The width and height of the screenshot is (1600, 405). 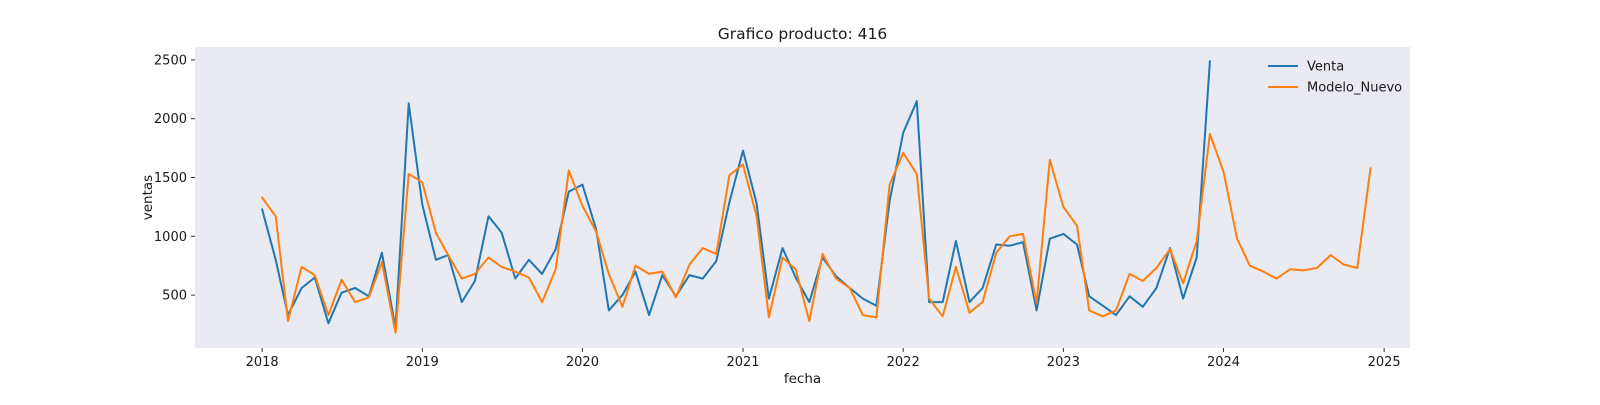 I want to click on y-tick-labels: 500 1000 1500 2000 2500, so click(x=170, y=178).